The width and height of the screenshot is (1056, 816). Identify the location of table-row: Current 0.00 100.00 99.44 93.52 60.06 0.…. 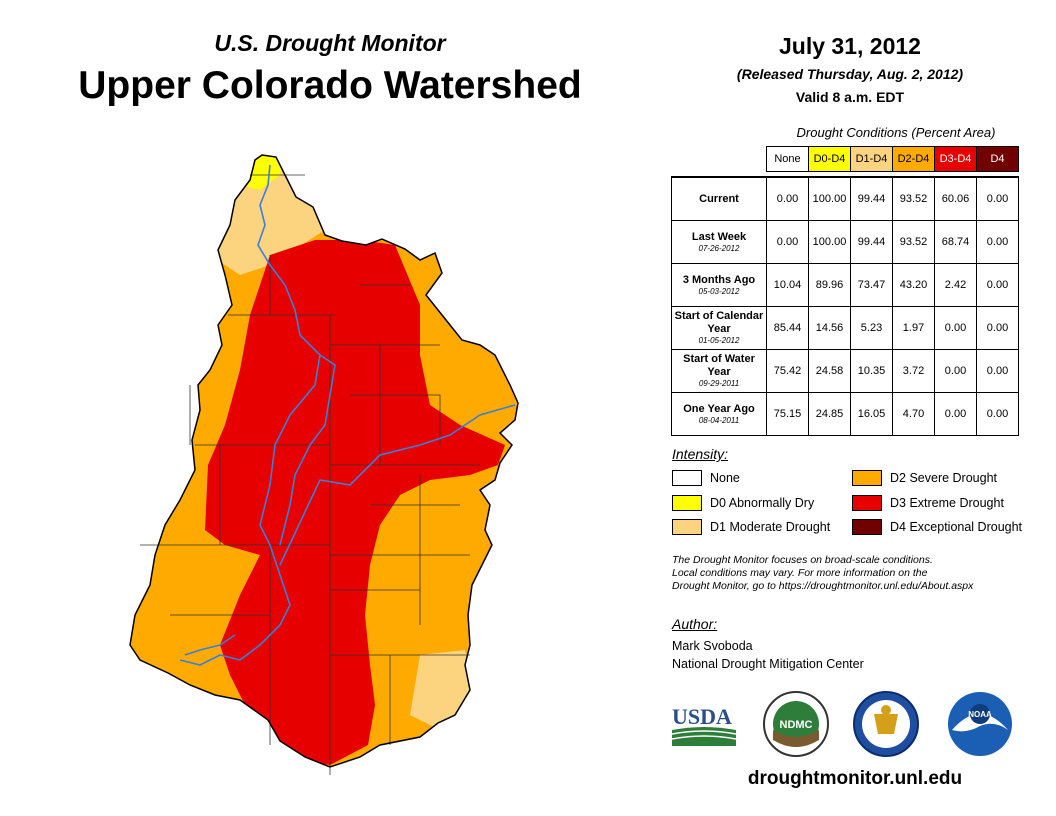
(845, 198).